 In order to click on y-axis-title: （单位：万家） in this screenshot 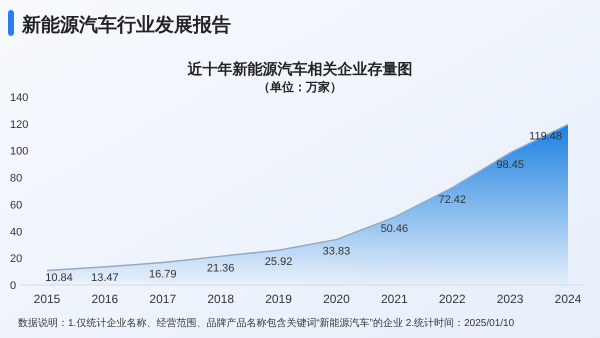, I will do `click(300, 87)`.